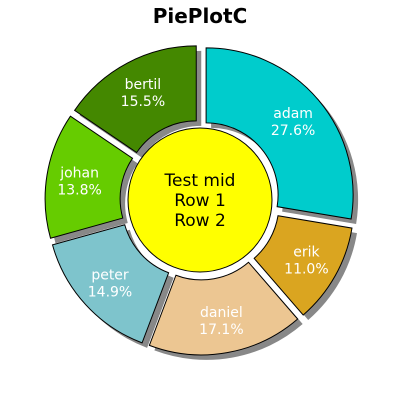 The image size is (400, 400). What do you see at coordinates (200, 16) in the screenshot?
I see `chart-title: PiePlotC` at bounding box center [200, 16].